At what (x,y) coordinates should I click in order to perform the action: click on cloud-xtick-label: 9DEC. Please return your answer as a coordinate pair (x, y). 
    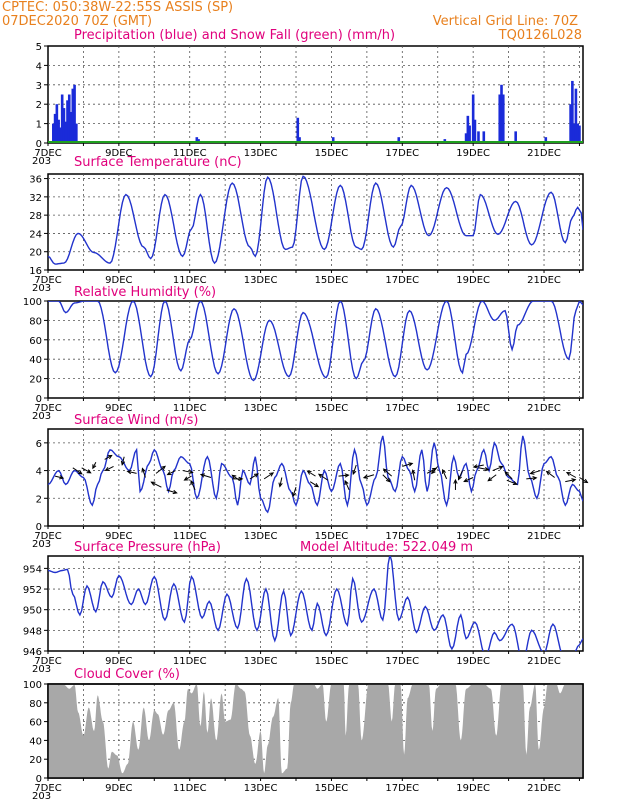
    Looking at the image, I should click on (118, 788).